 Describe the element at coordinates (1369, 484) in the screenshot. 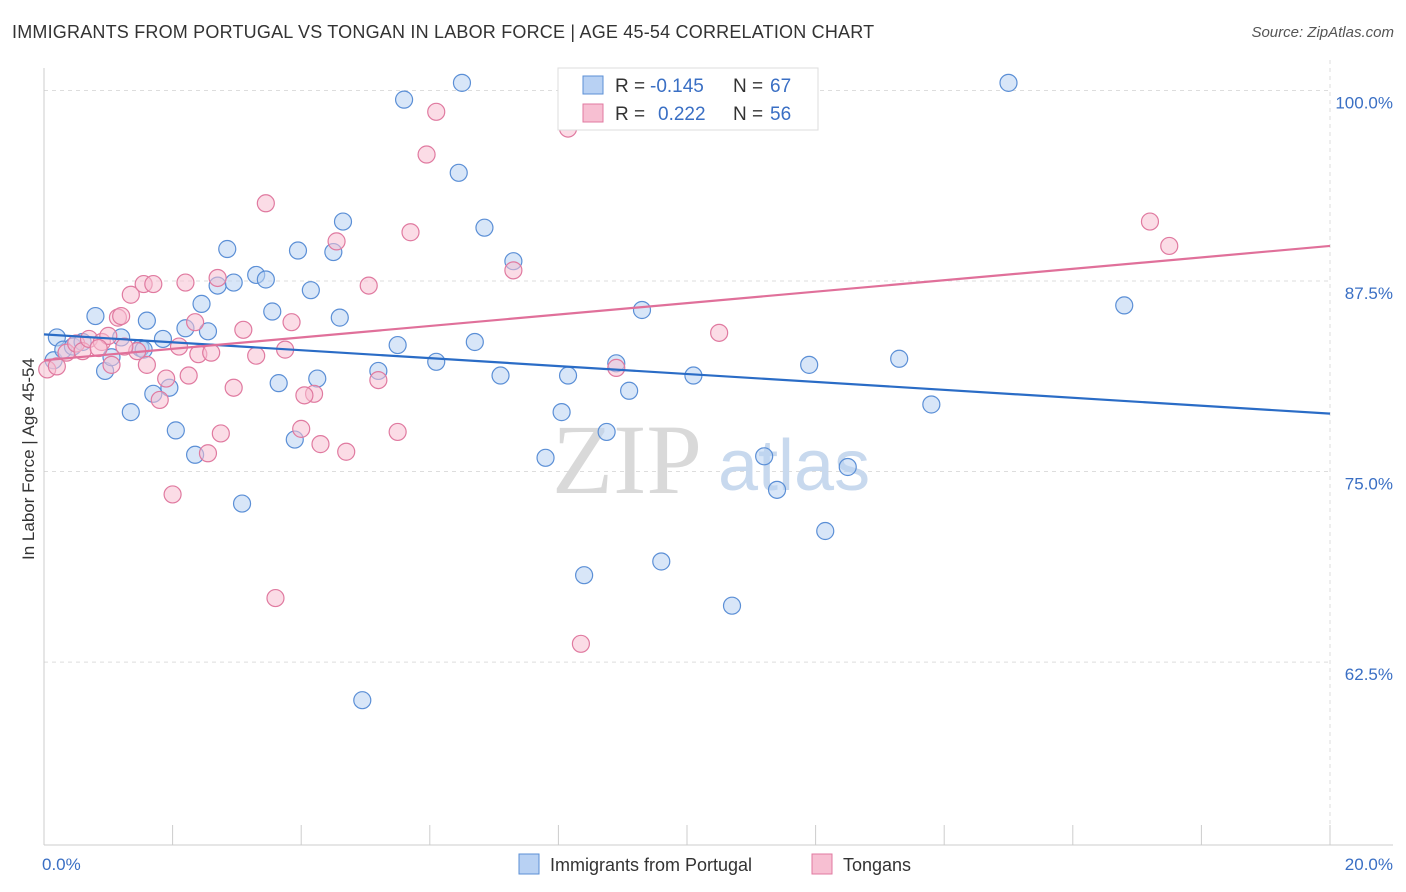

I see `y-tick-label: 75.0%` at that location.